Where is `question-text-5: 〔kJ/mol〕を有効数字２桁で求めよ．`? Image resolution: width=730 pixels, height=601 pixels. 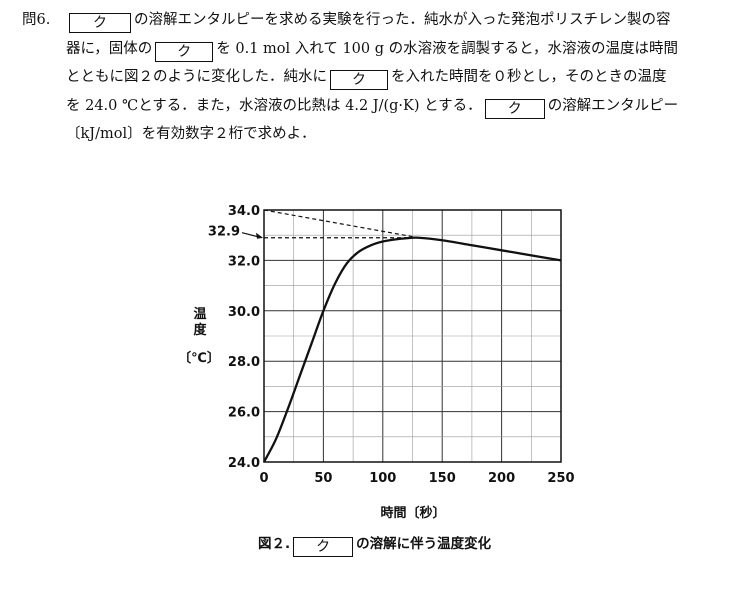 question-text-5: 〔kJ/mol〕を有効数字２桁で求めよ． is located at coordinates (191, 134).